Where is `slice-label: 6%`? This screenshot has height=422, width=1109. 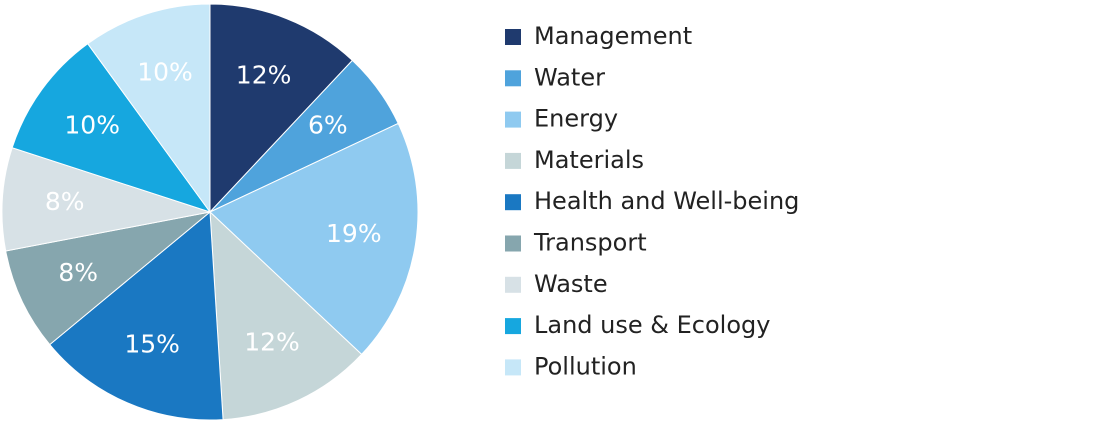 slice-label: 6% is located at coordinates (328, 124).